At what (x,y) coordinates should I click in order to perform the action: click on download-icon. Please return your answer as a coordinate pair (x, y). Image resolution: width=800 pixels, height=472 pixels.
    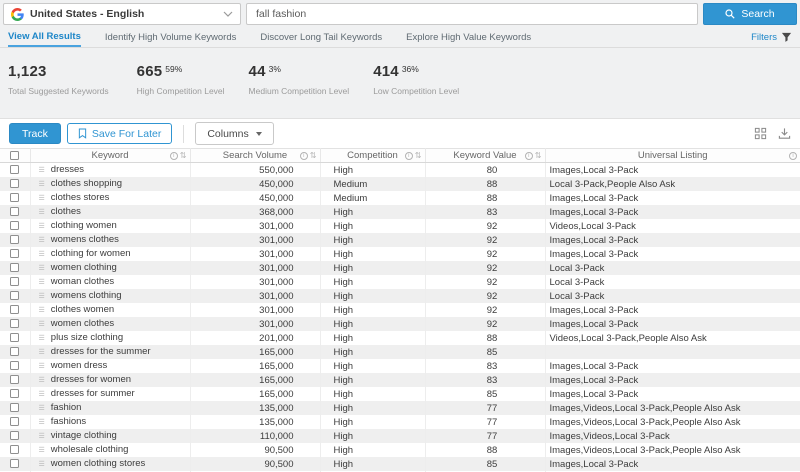
    Looking at the image, I should click on (784, 133).